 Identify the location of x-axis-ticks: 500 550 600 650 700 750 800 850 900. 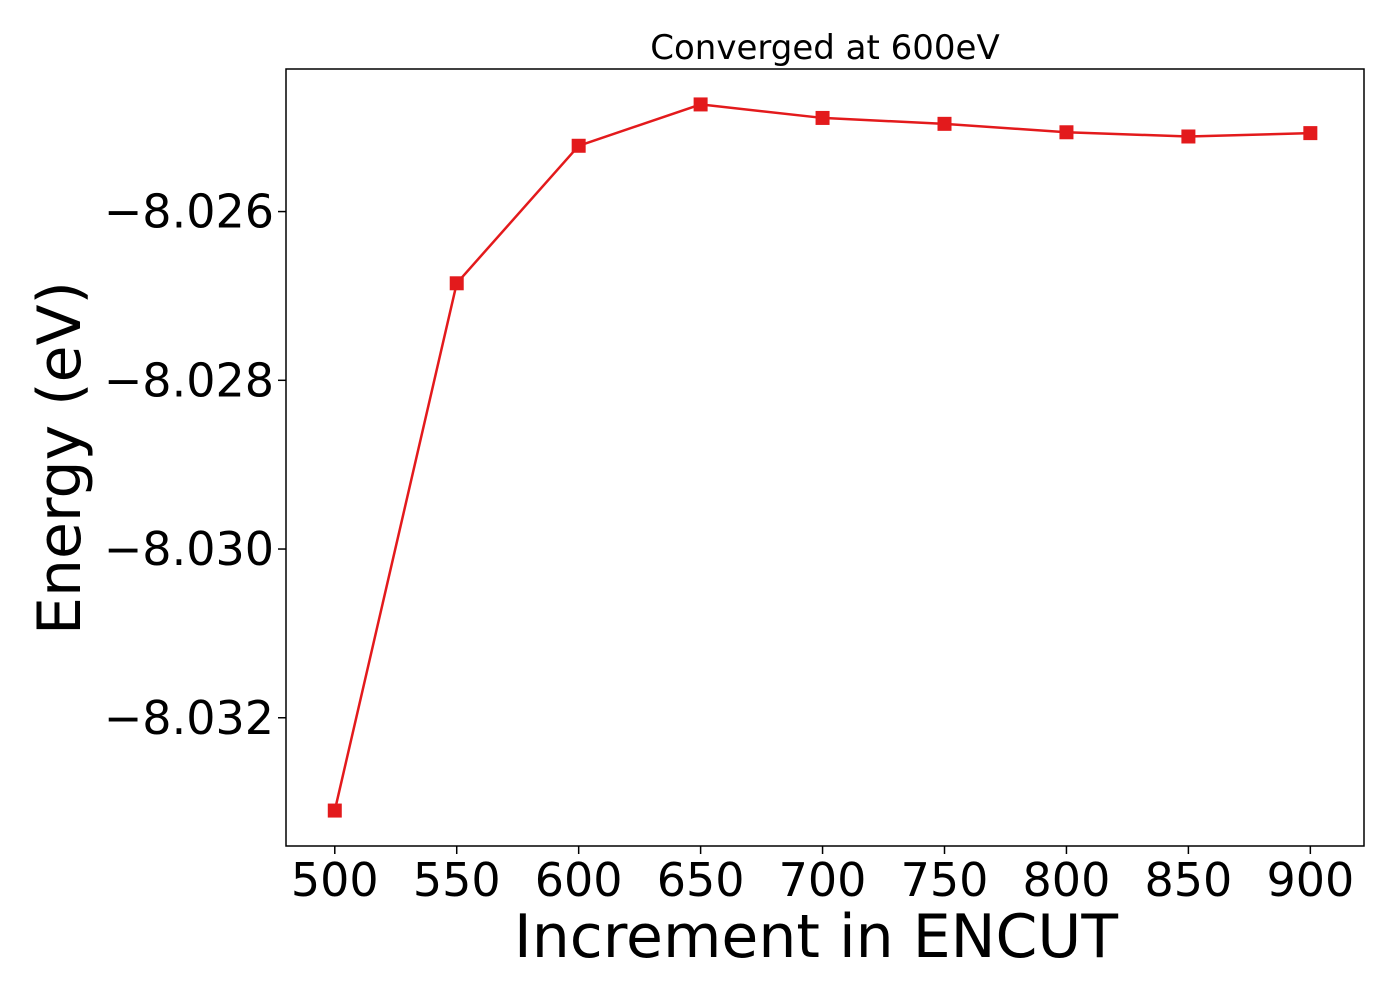
(822, 876).